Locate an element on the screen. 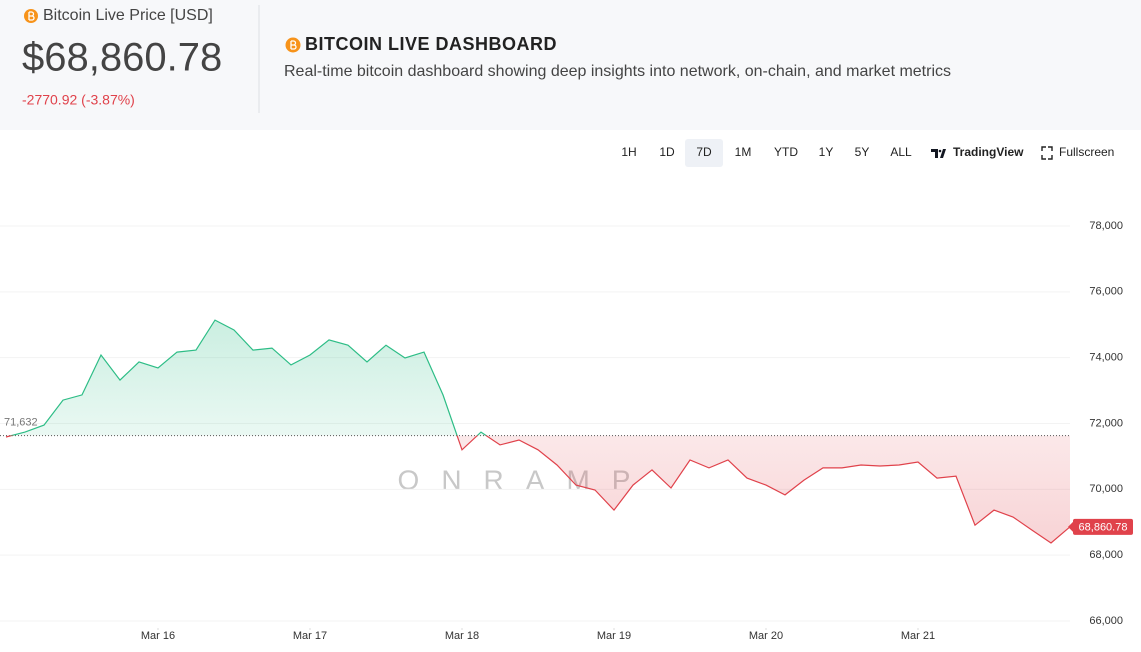 The image size is (1141, 652). last-price-box is located at coordinates (1103, 526).